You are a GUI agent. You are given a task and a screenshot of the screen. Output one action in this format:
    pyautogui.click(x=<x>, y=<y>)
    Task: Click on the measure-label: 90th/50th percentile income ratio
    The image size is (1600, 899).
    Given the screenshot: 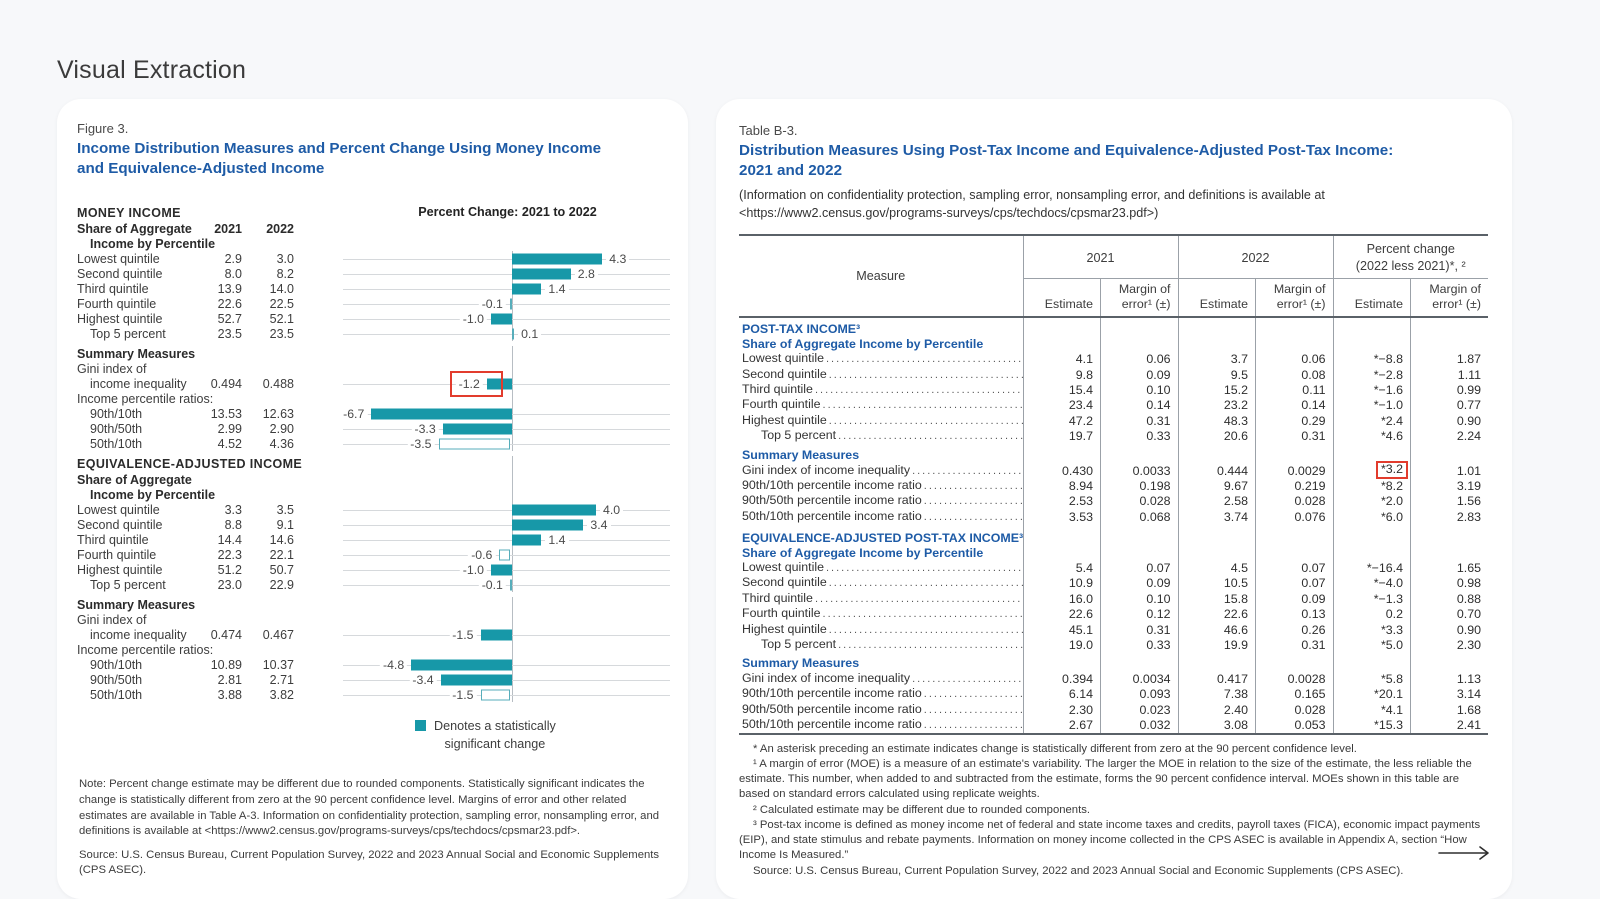 What is the action you would take?
    pyautogui.click(x=832, y=708)
    